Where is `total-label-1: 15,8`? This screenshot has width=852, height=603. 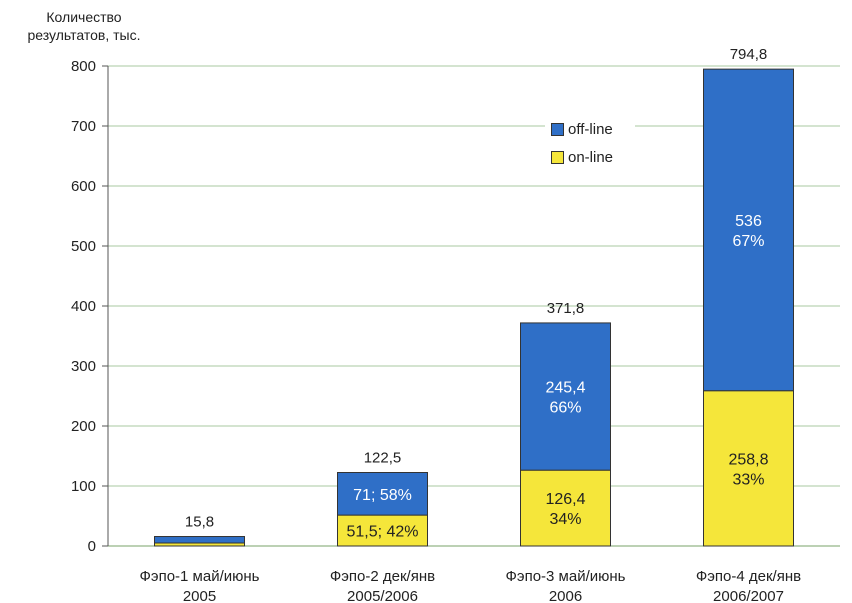
total-label-1: 15,8 is located at coordinates (199, 522).